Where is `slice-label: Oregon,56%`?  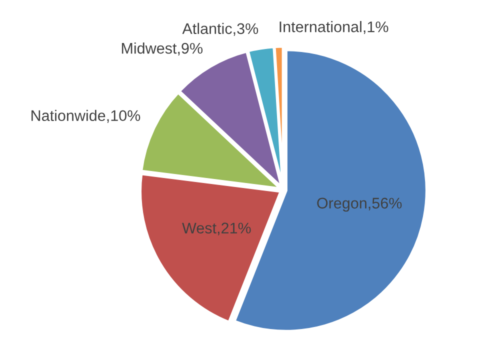
slice-label: Oregon,56% is located at coordinates (359, 205).